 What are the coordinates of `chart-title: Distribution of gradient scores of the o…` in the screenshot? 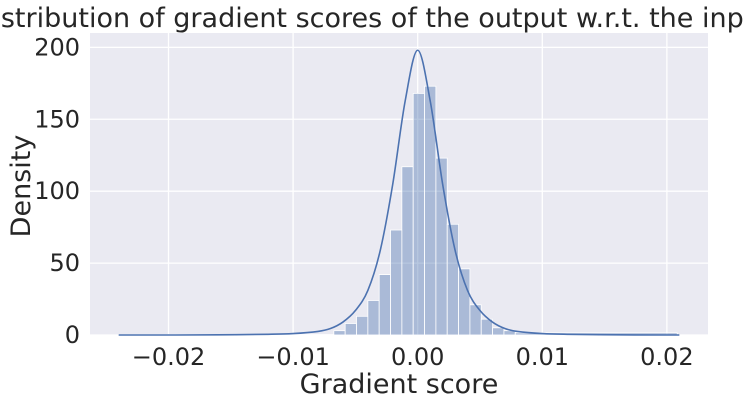 It's located at (372, 18).